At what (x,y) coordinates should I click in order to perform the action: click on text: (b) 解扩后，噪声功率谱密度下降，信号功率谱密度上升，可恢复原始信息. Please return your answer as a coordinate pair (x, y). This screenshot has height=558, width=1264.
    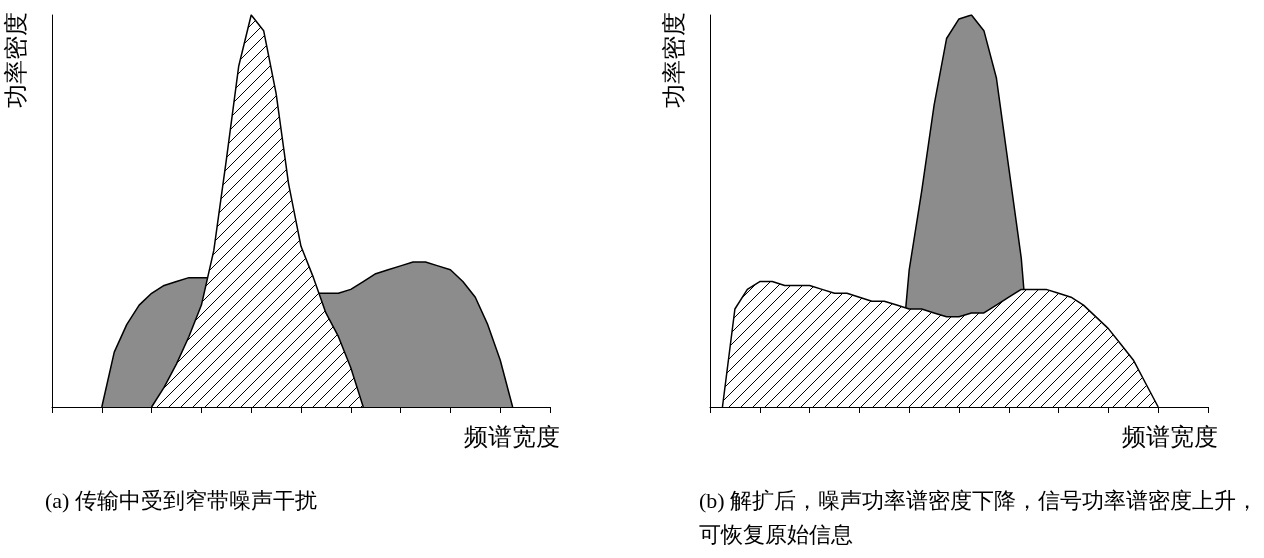
    Looking at the image, I should click on (979, 517).